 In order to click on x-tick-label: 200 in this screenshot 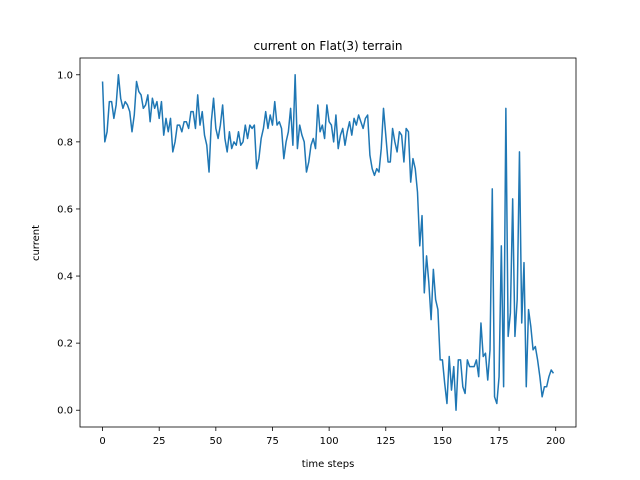, I will do `click(555, 441)`.